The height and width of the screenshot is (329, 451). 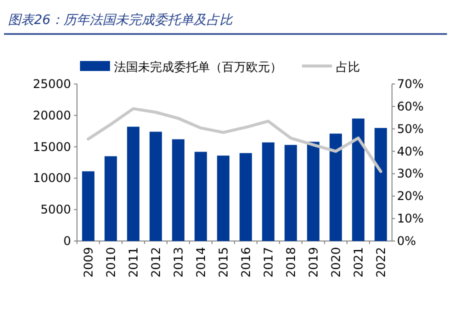 I want to click on y2-tick-label: 50%, so click(x=410, y=129).